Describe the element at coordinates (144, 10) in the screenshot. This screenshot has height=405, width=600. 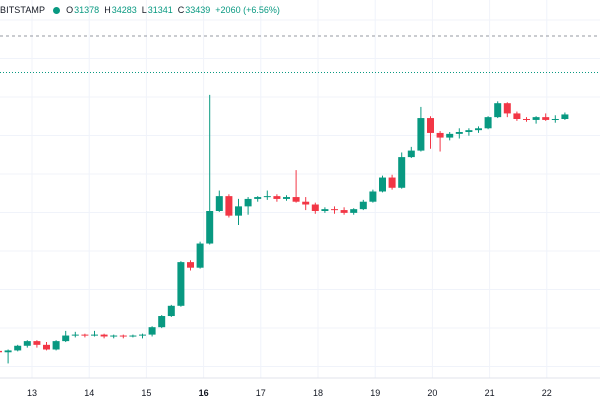
I see `low-label: L` at that location.